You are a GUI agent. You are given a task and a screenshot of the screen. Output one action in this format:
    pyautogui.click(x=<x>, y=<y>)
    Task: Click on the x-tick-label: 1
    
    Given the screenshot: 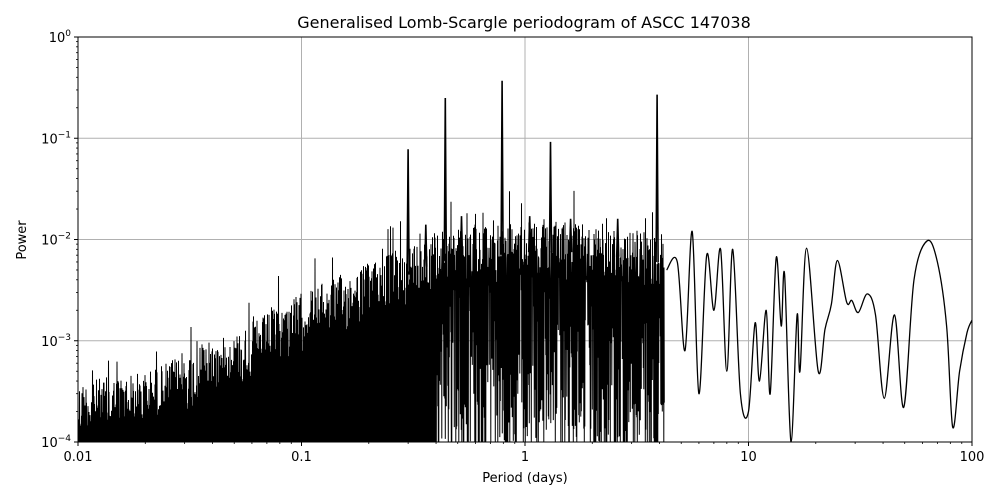 What is the action you would take?
    pyautogui.click(x=525, y=457)
    